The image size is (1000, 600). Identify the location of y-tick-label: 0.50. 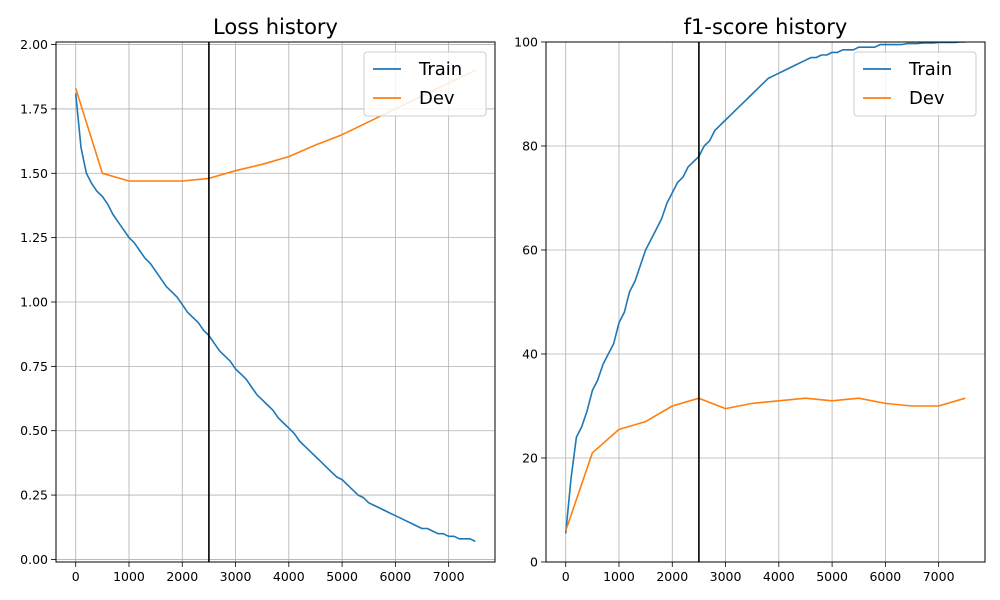
(34, 430).